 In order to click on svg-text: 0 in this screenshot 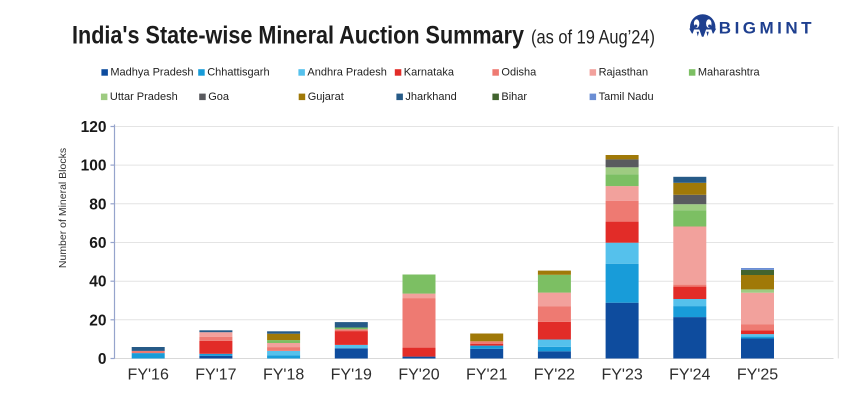, I will do `click(102, 359)`.